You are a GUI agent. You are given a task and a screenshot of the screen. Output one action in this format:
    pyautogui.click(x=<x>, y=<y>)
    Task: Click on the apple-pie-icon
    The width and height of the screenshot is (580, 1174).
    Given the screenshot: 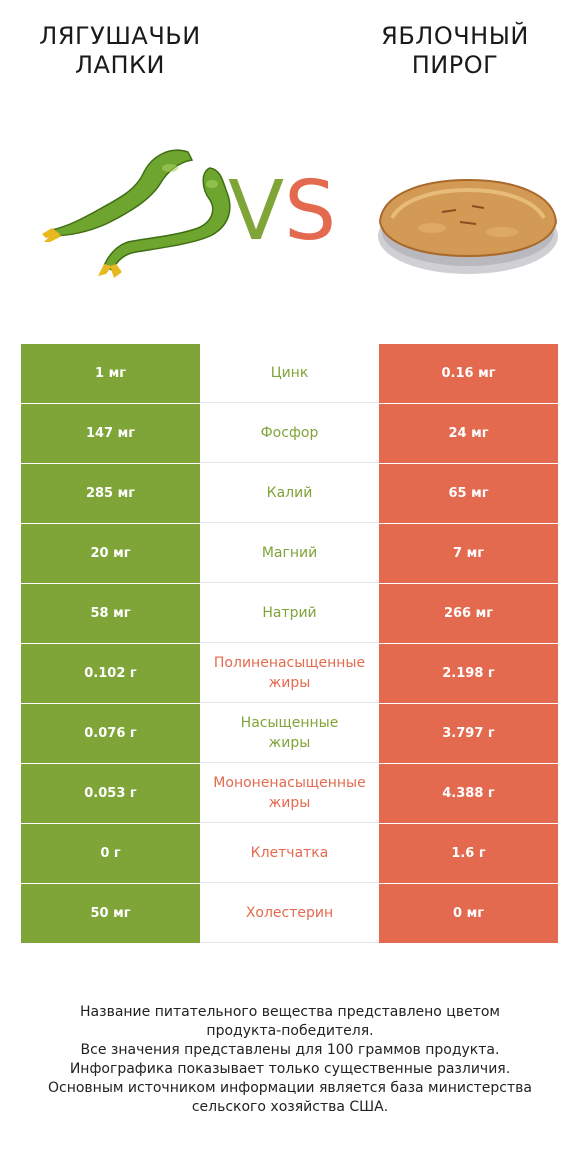 What is the action you would take?
    pyautogui.click(x=468, y=226)
    